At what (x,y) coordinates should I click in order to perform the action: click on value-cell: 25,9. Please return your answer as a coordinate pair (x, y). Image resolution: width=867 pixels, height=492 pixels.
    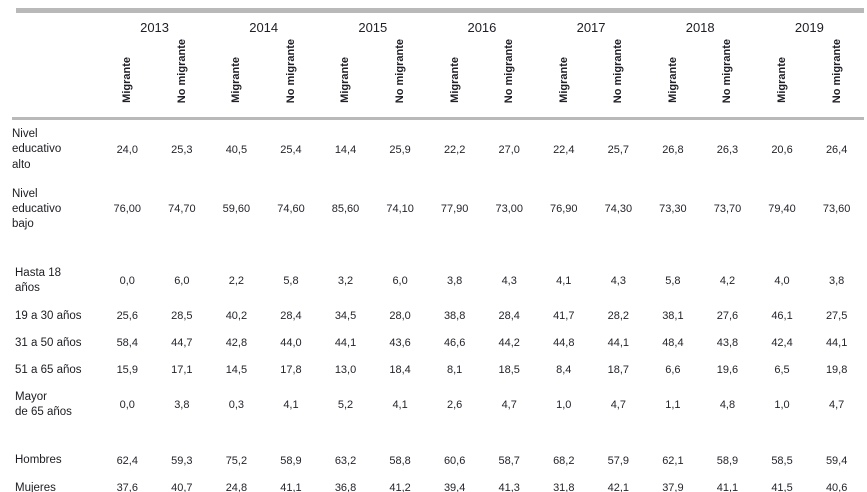
    Looking at the image, I should click on (400, 149).